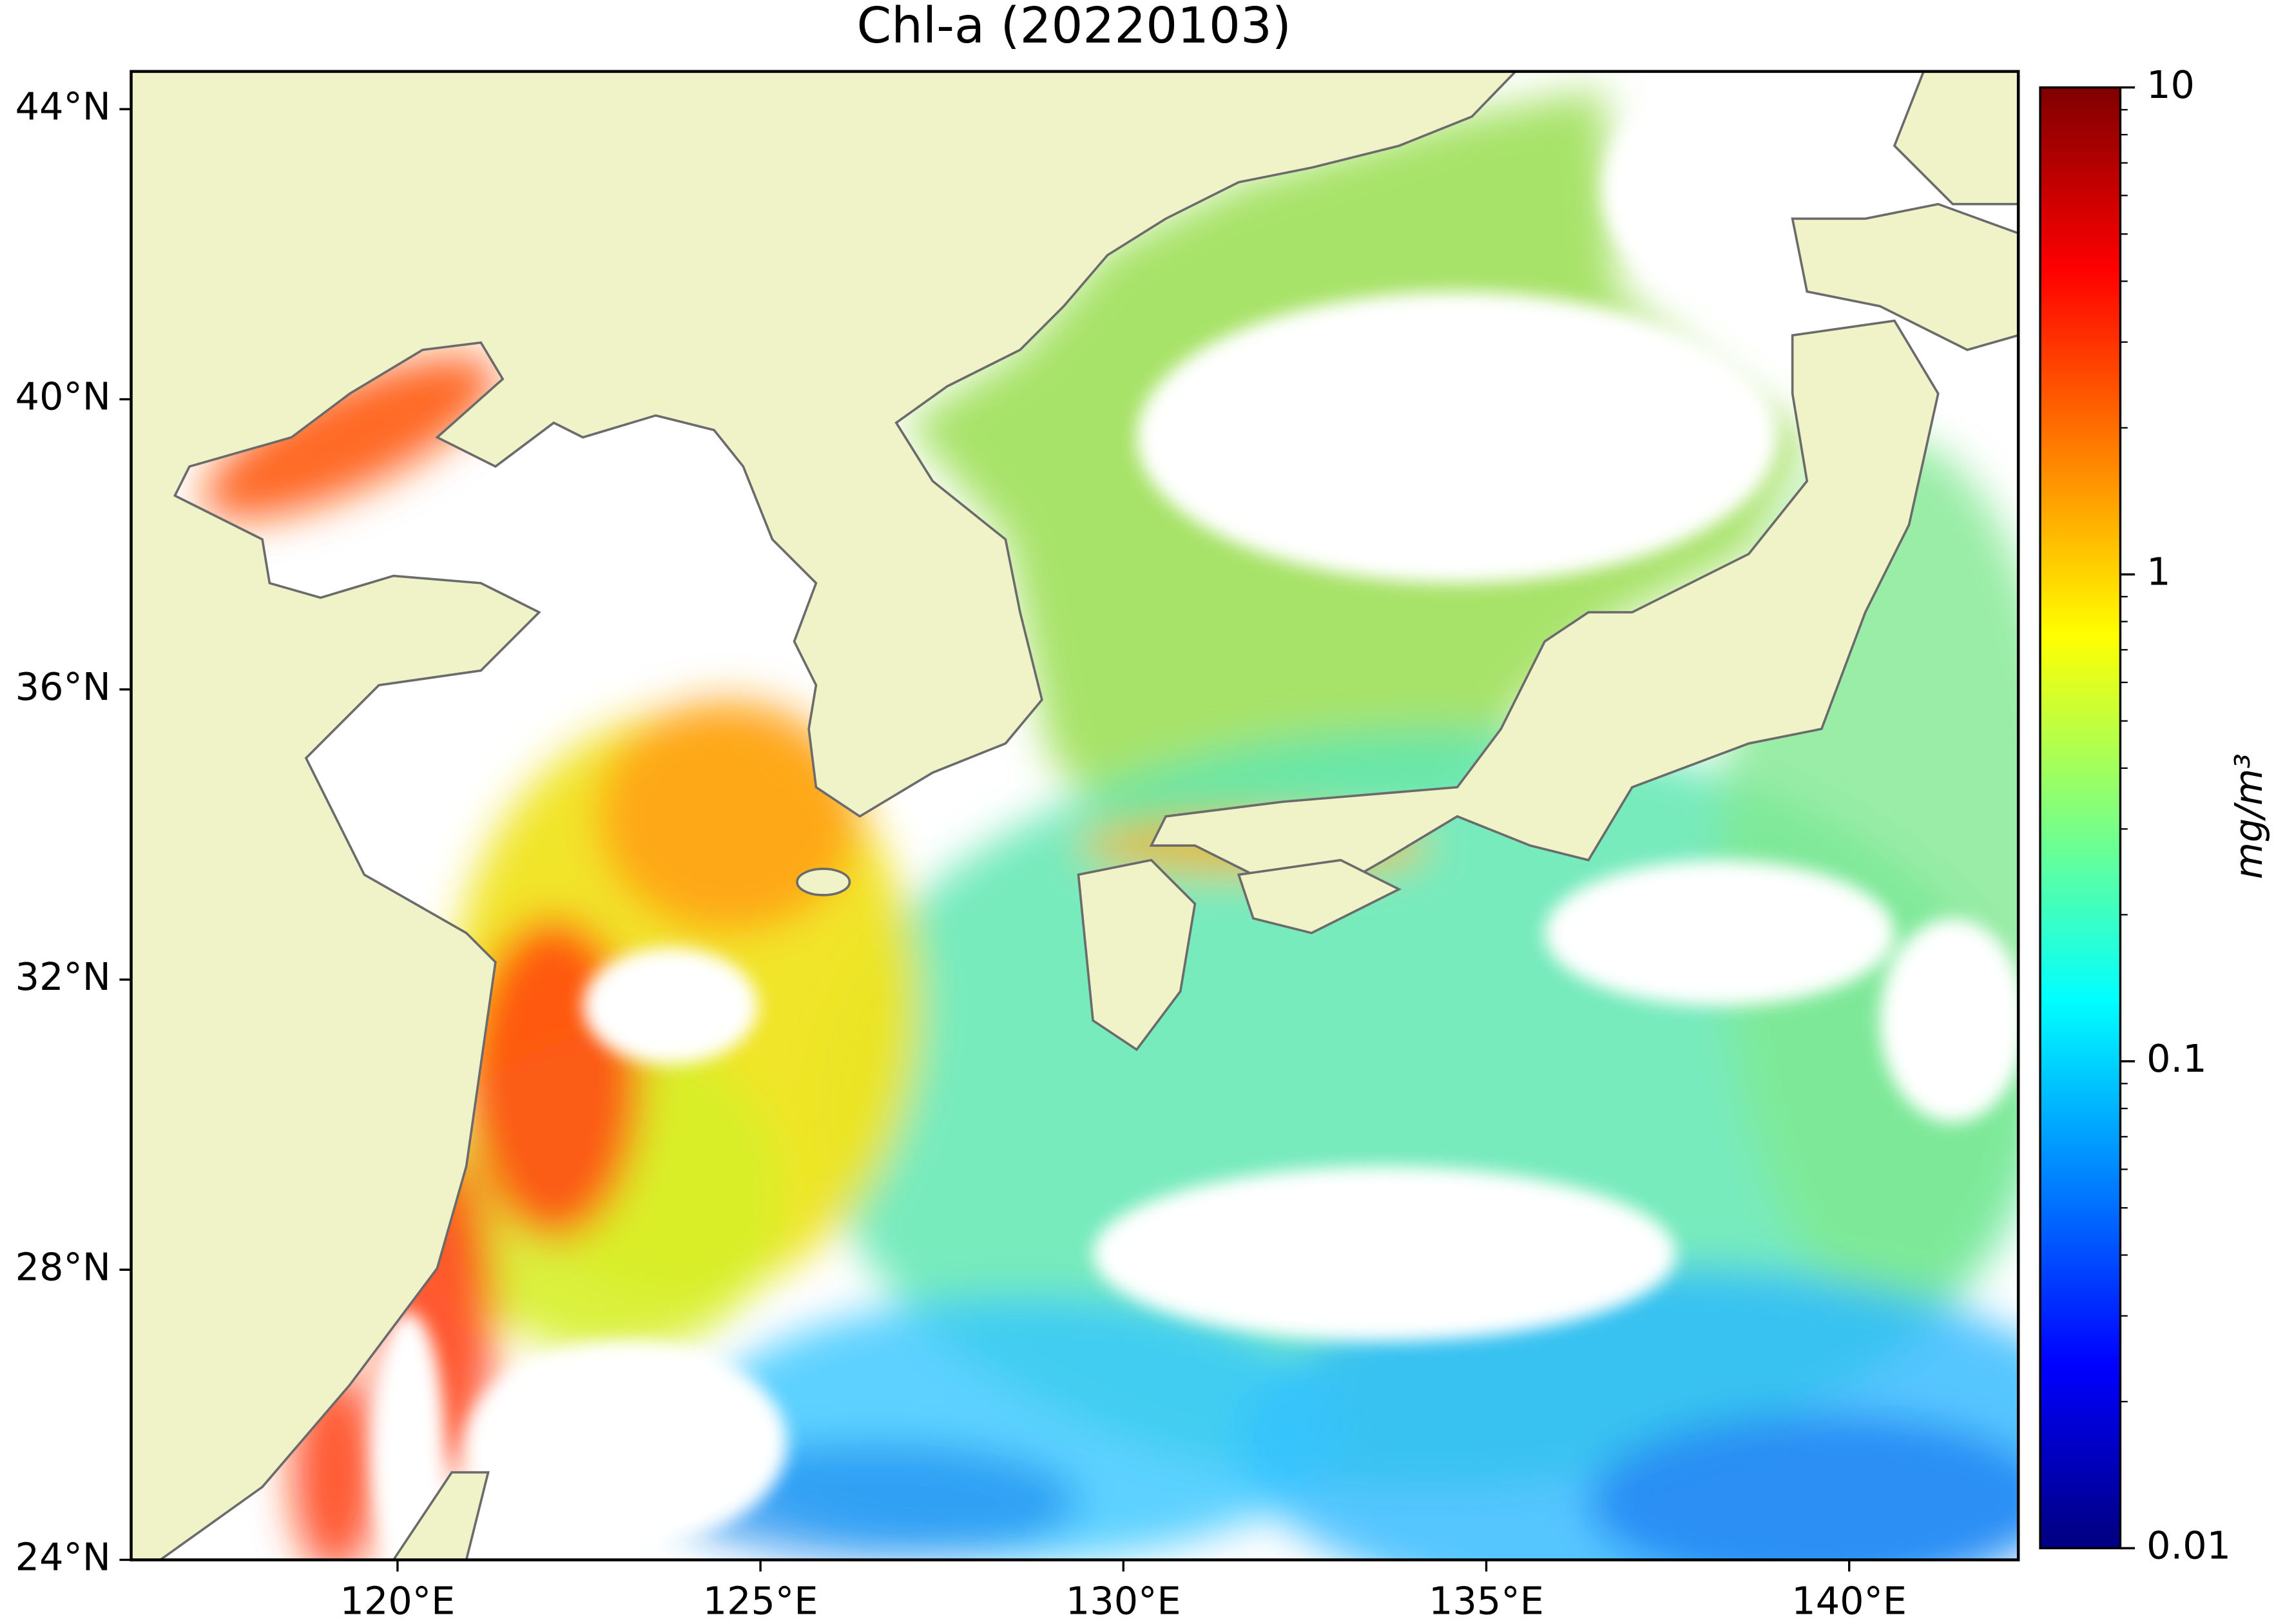 The width and height of the screenshot is (2285, 1624). Describe the element at coordinates (63, 686) in the screenshot. I see `y-tick-label: 36°N` at that location.